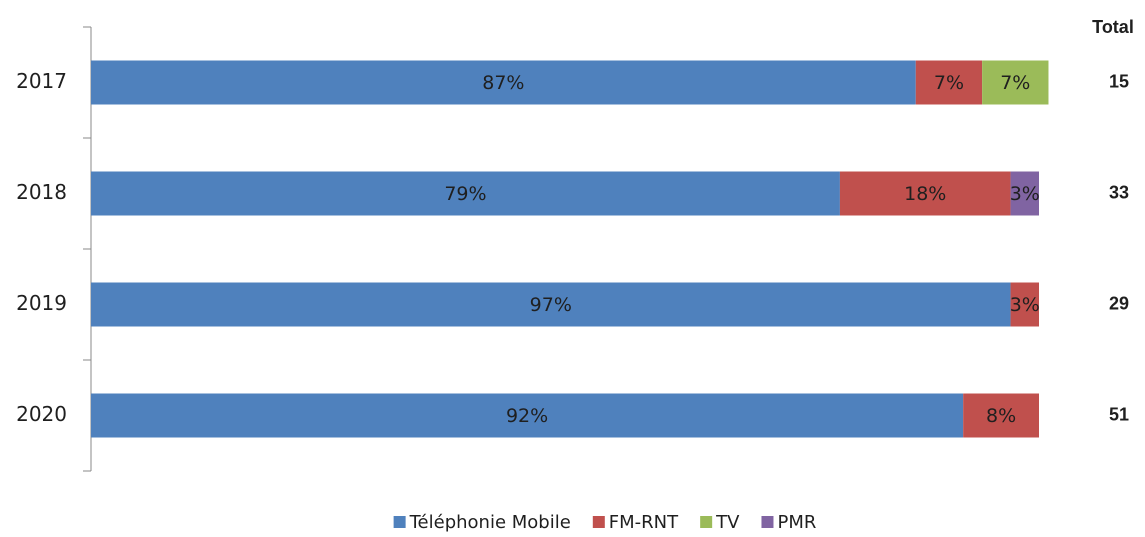 The height and width of the screenshot is (537, 1145). Describe the element at coordinates (1119, 81) in the screenshot. I see `total-value: 15` at that location.